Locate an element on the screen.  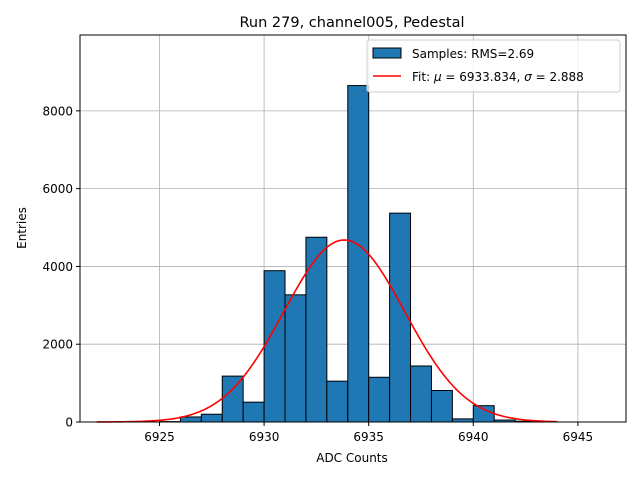
y-tick-label: 2000 is located at coordinates (57, 345).